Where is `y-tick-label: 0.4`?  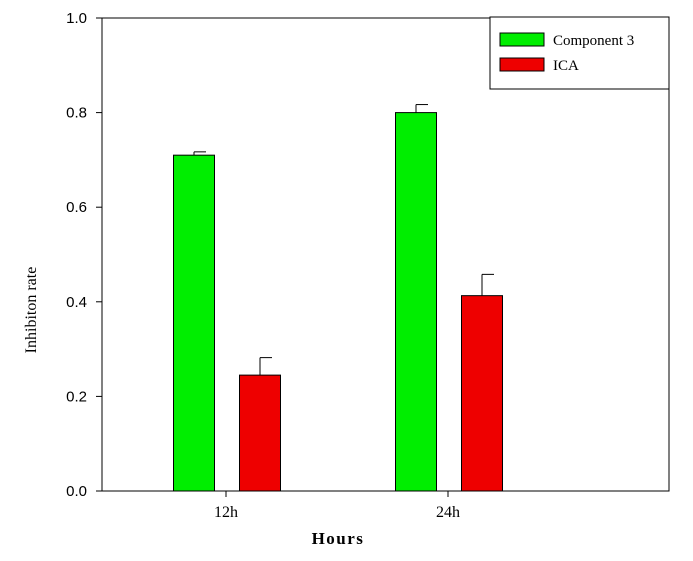
y-tick-label: 0.4 is located at coordinates (76, 302).